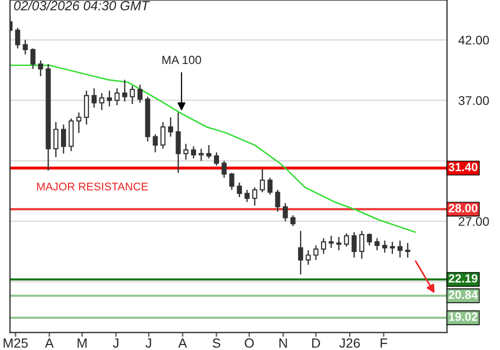 Image resolution: width=500 pixels, height=350 pixels. I want to click on x-tick-label: S, so click(216, 343).